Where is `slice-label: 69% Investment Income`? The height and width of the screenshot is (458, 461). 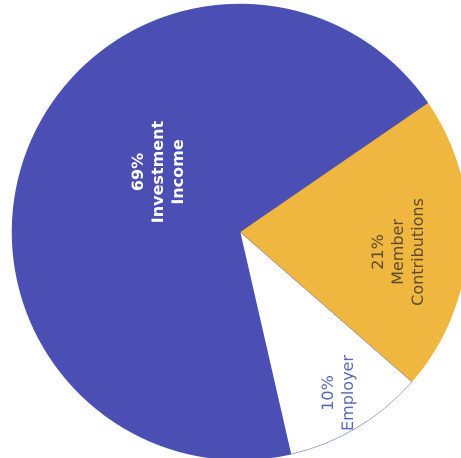 slice-label: 69% Investment Income is located at coordinates (158, 172).